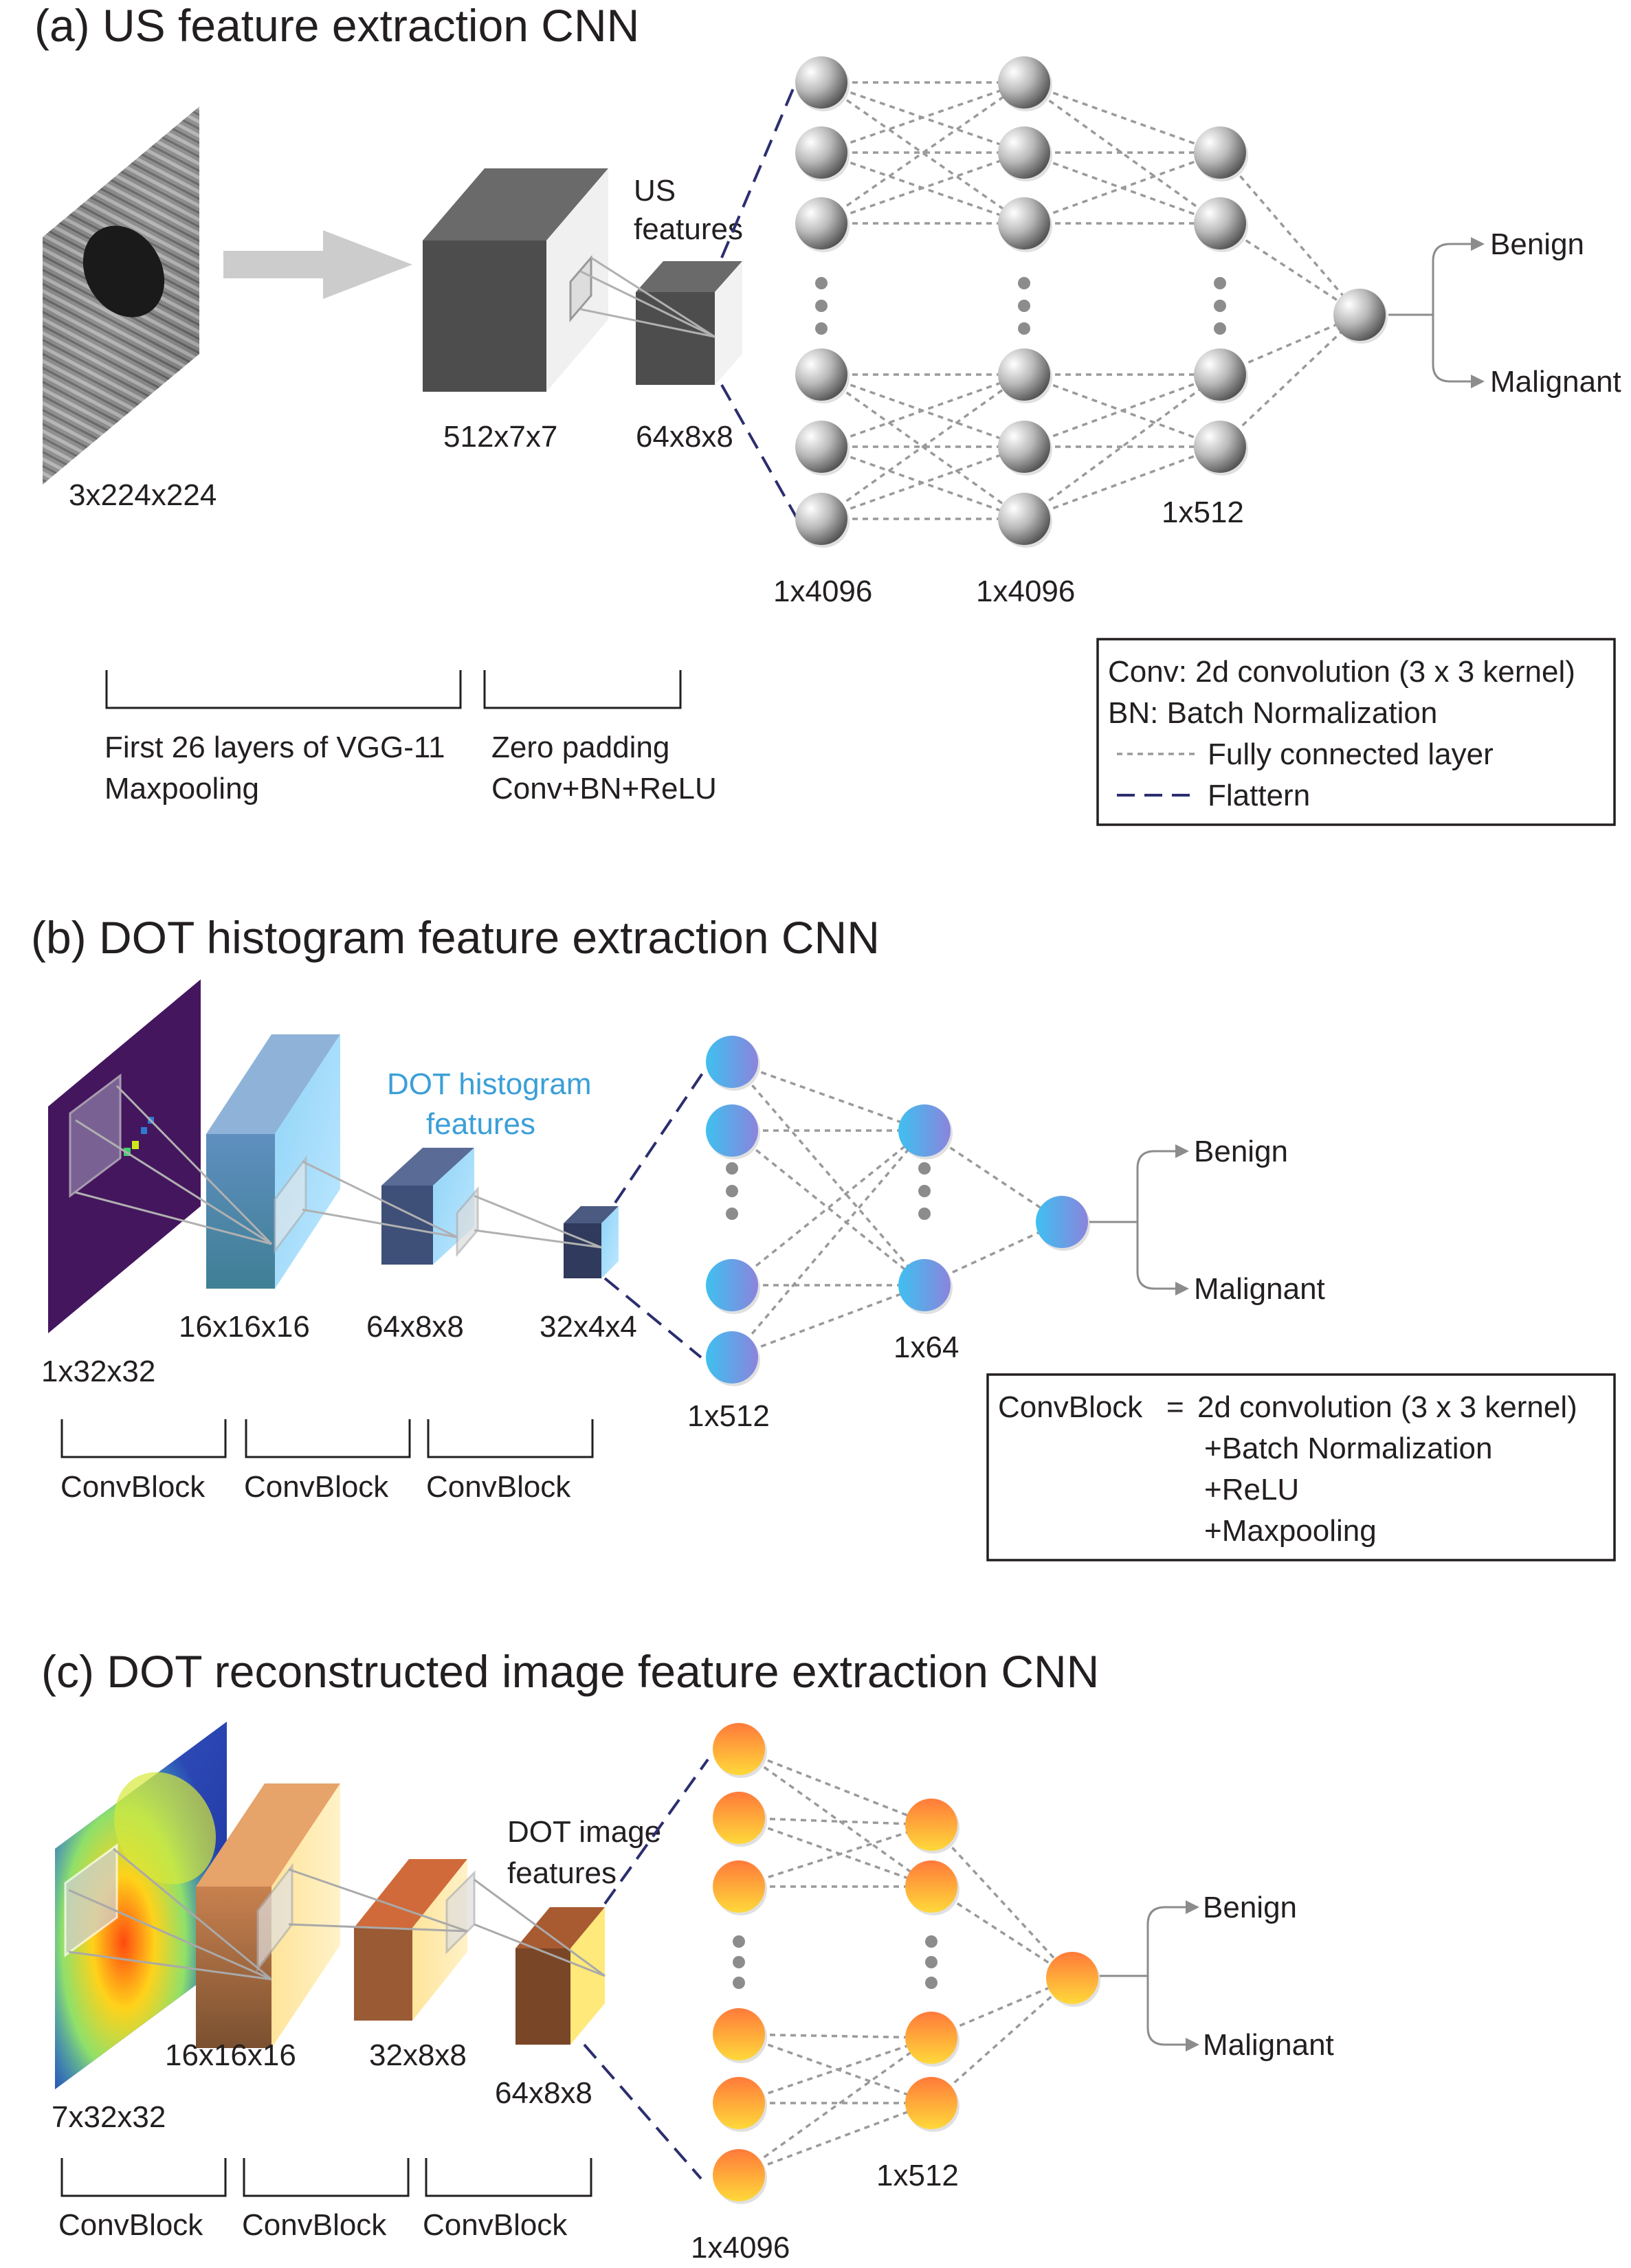 Image resolution: width=1631 pixels, height=2268 pixels. I want to click on us-legend-flatten: Flattern, so click(1259, 796).